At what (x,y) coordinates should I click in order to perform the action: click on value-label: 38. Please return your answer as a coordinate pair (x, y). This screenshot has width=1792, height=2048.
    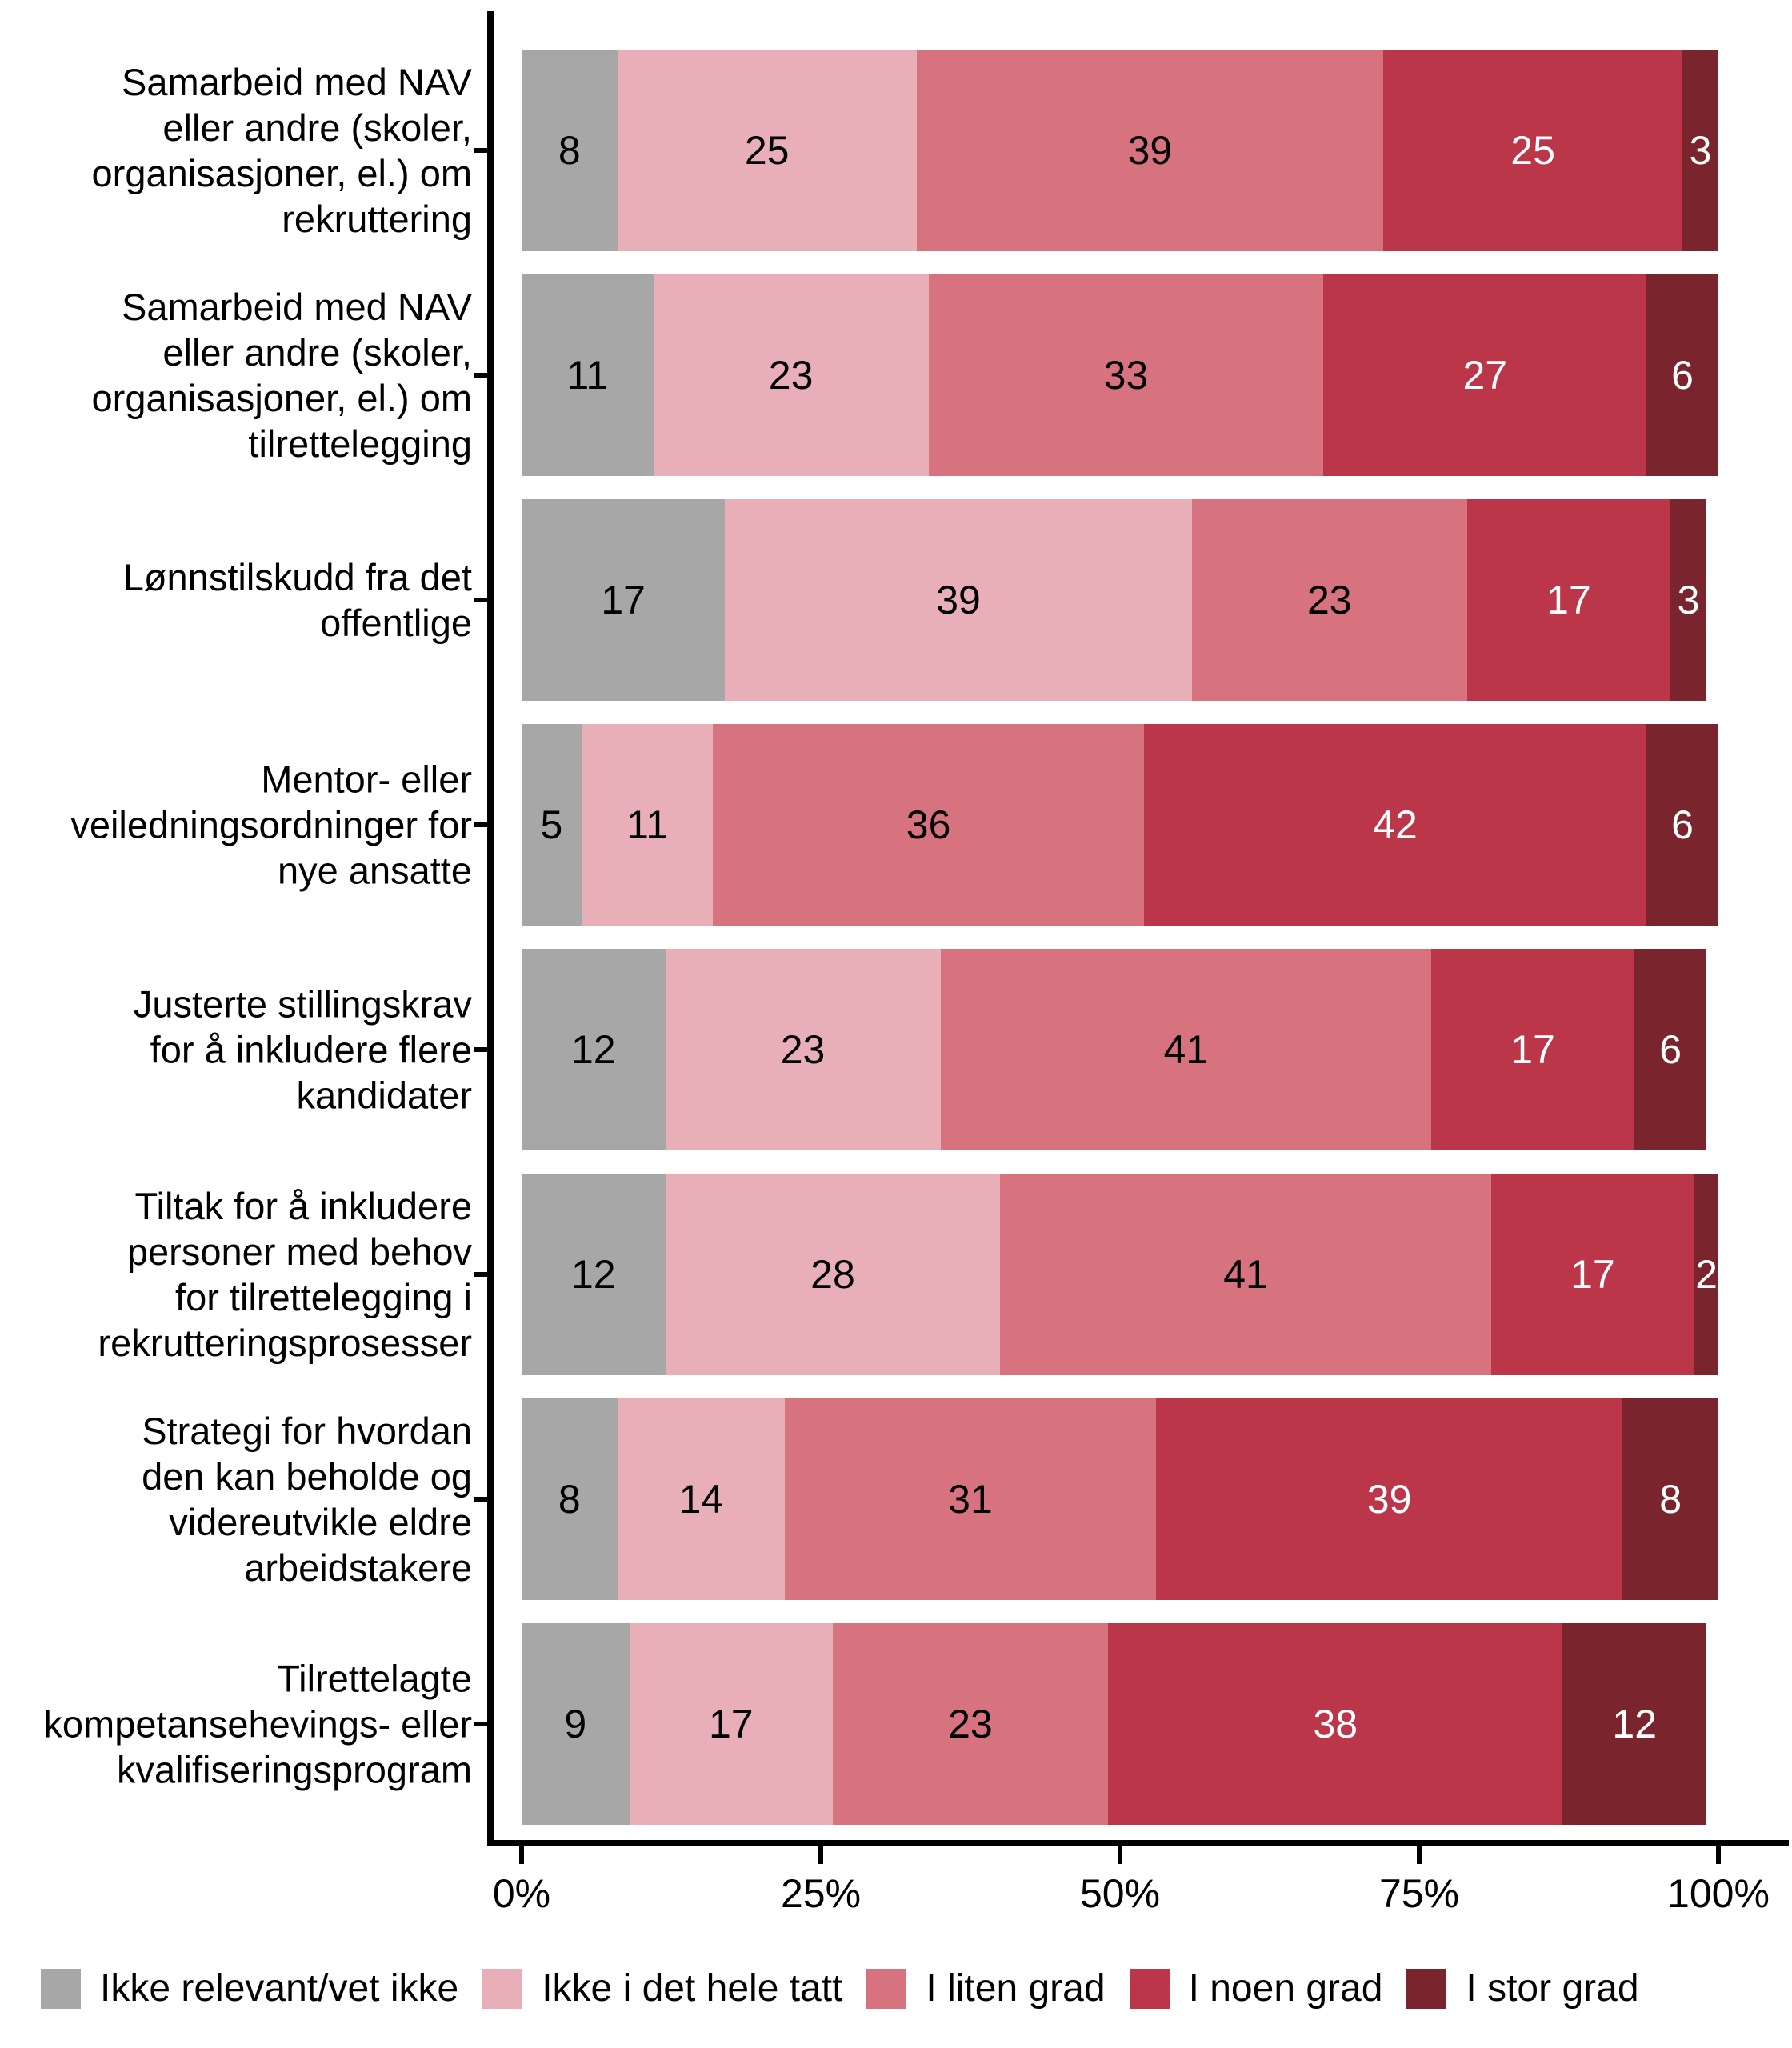
    Looking at the image, I should click on (1335, 1724).